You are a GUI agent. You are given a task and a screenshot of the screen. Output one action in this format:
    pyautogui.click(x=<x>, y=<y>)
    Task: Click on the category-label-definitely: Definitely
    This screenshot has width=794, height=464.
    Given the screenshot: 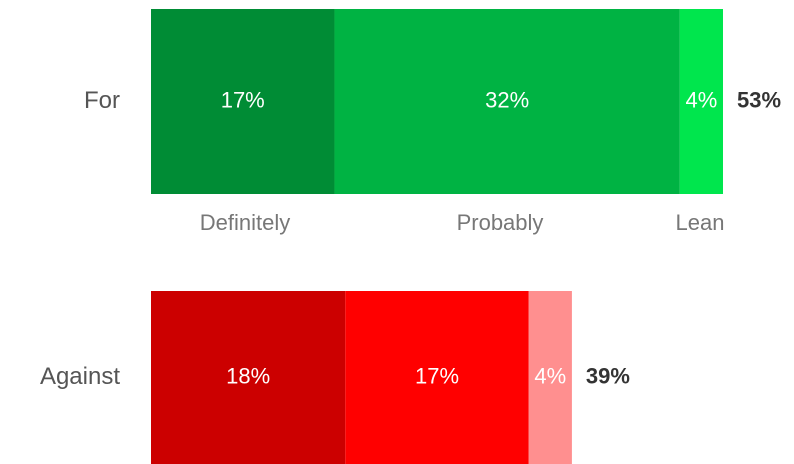 What is the action you would take?
    pyautogui.click(x=245, y=222)
    